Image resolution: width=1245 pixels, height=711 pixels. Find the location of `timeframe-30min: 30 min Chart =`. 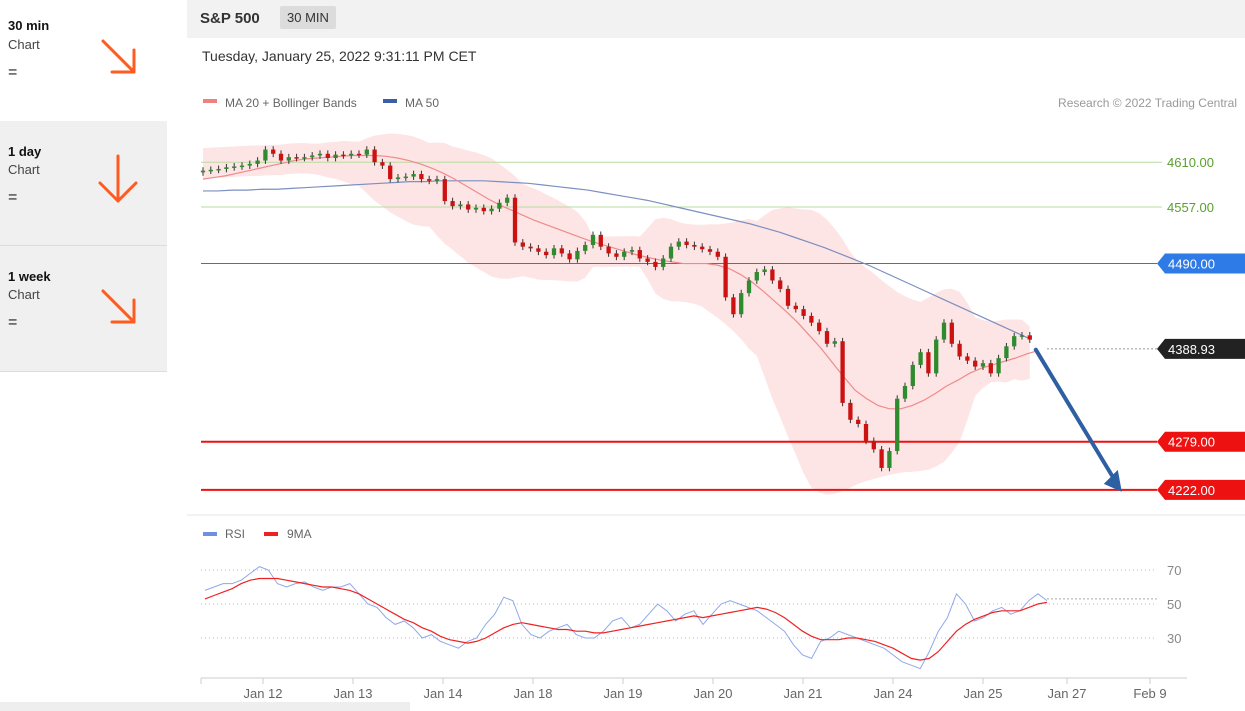

timeframe-30min: 30 min Chart = is located at coordinates (83, 62).